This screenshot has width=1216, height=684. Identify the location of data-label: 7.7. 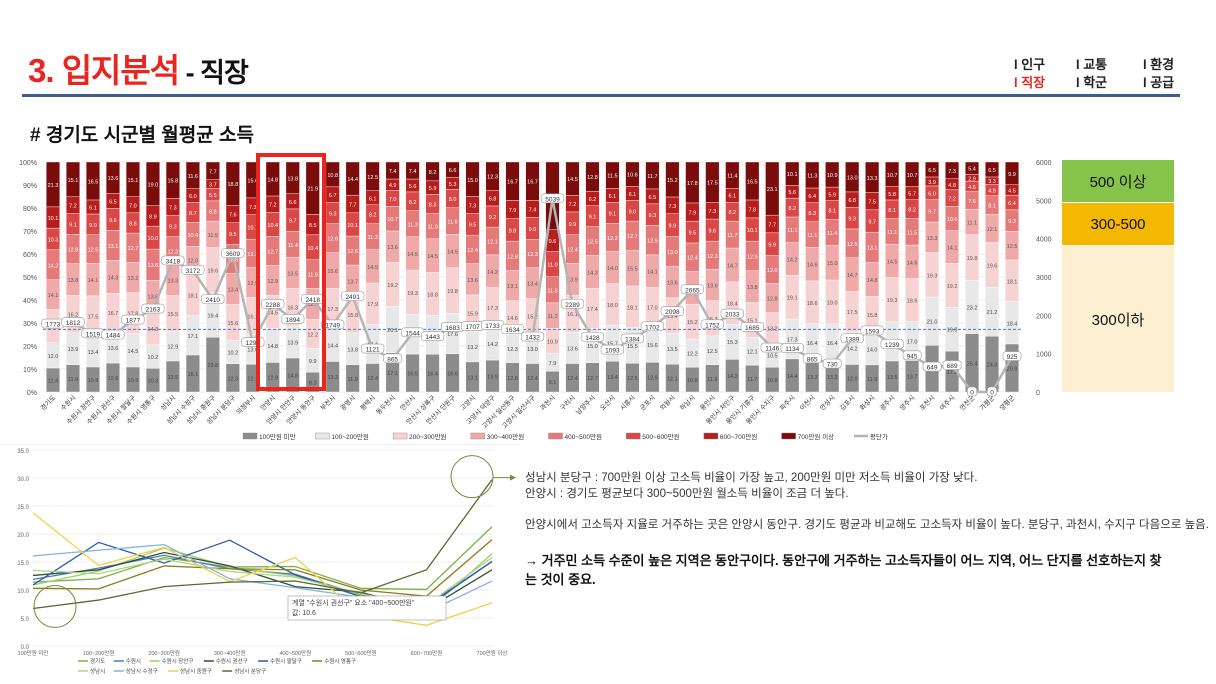
(772, 225).